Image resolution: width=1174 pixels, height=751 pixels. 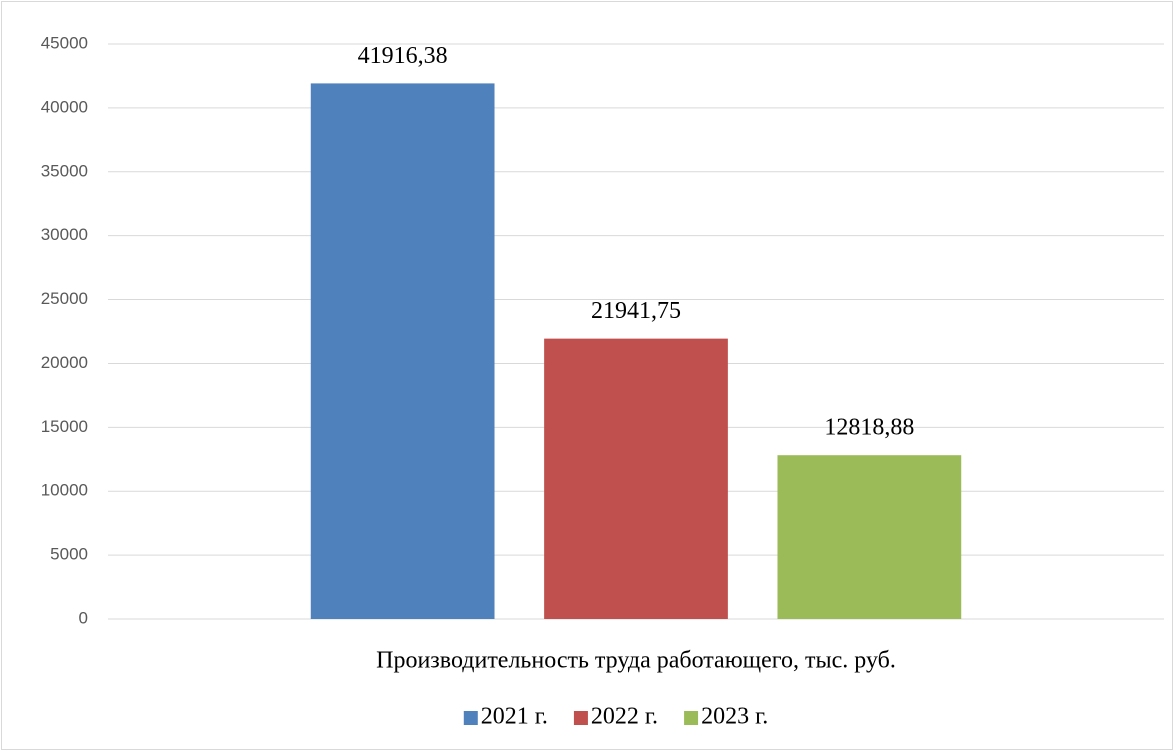 I want to click on legend-label: 2023 г., so click(x=734, y=717).